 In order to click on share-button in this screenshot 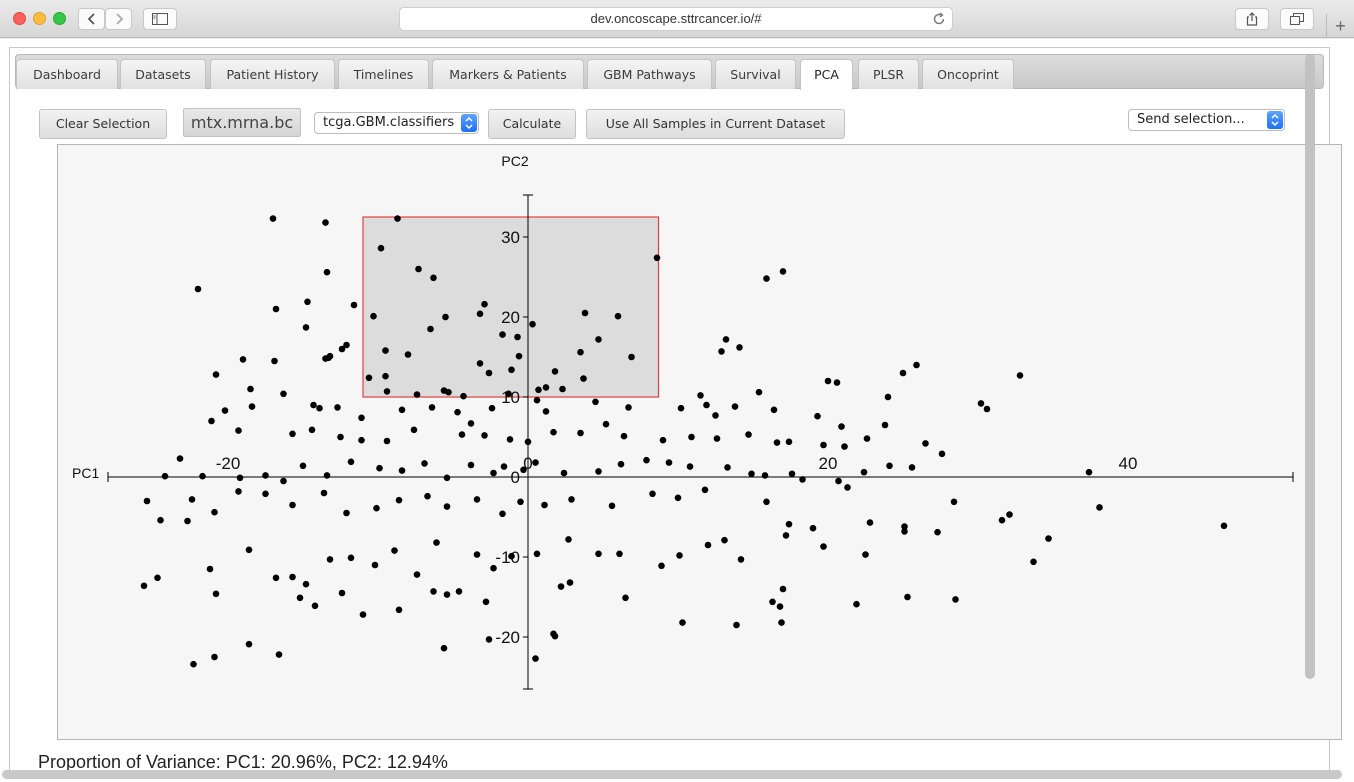, I will do `click(1252, 19)`.